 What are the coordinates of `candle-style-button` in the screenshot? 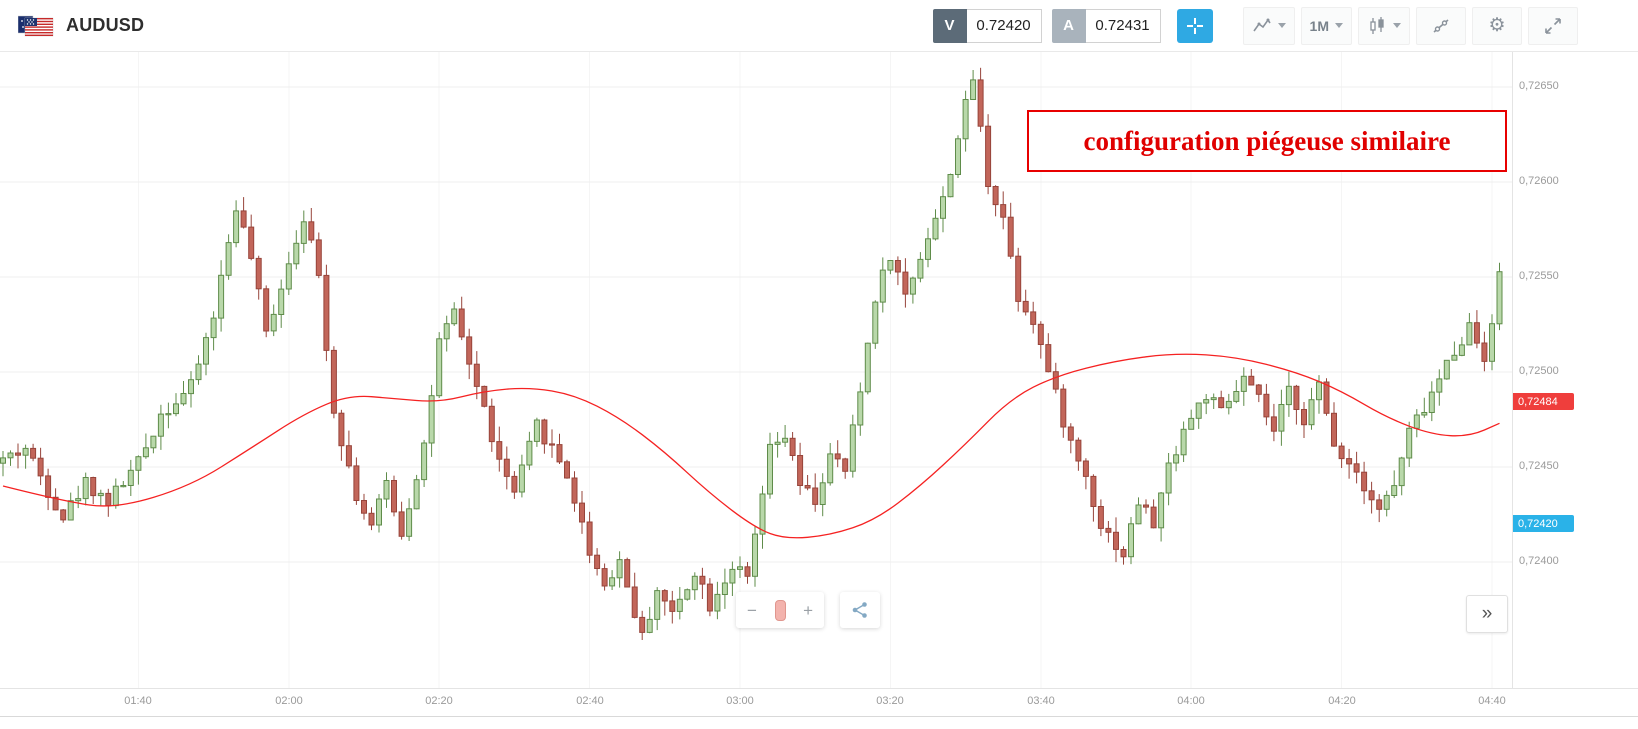 It's located at (1384, 25).